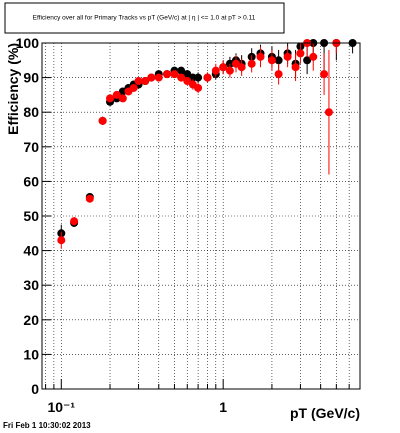  I want to click on x-axis-title: pT (GeV/c), so click(325, 413).